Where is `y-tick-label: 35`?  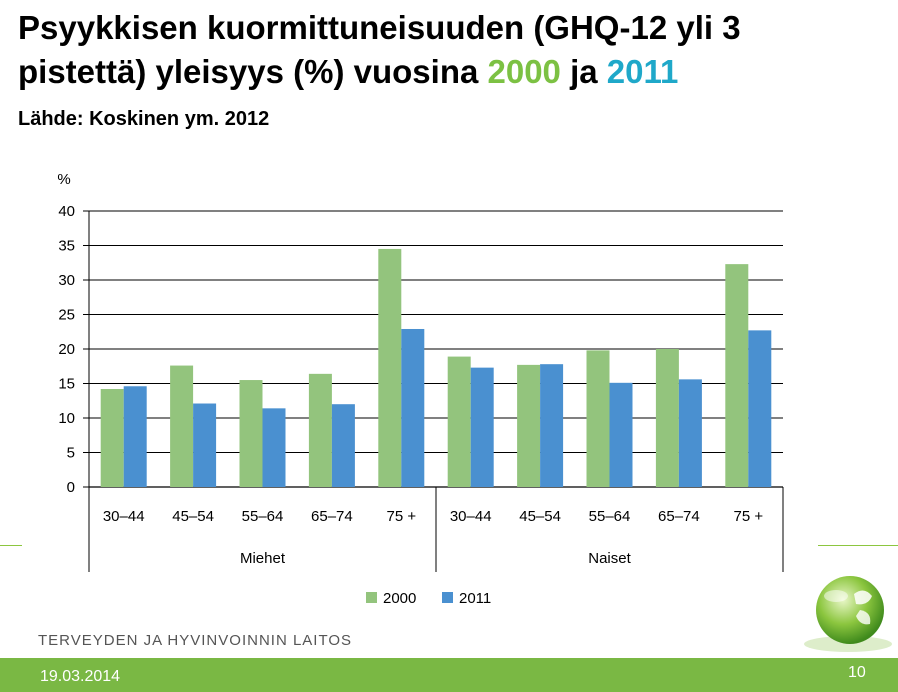
y-tick-label: 35 is located at coordinates (66, 246).